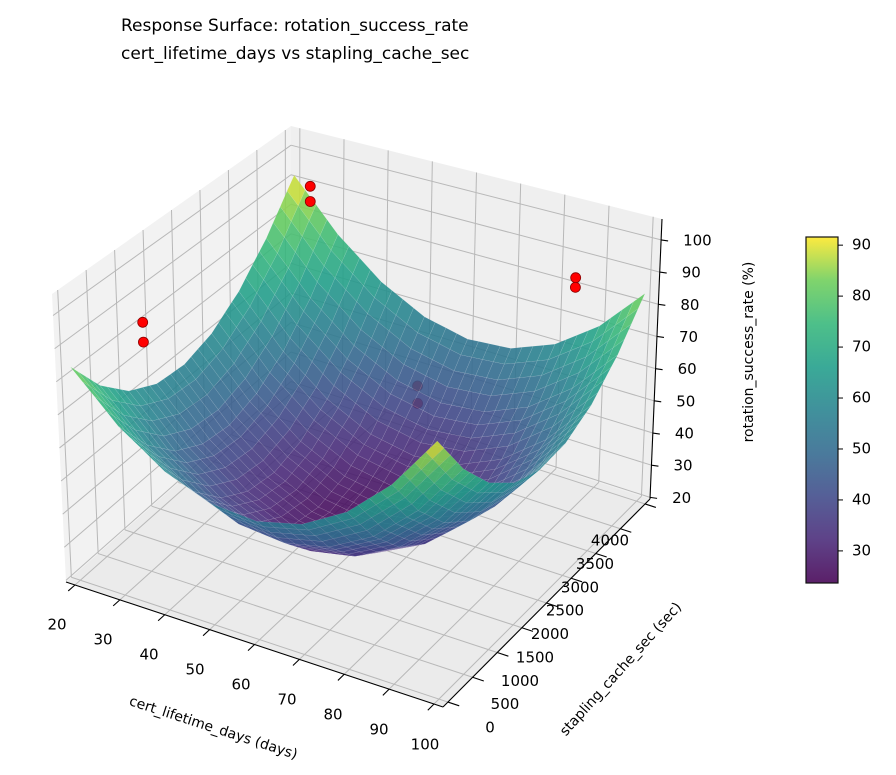 This screenshot has width=896, height=775. What do you see at coordinates (861, 398) in the screenshot?
I see `colorbar-tick-label: 60` at bounding box center [861, 398].